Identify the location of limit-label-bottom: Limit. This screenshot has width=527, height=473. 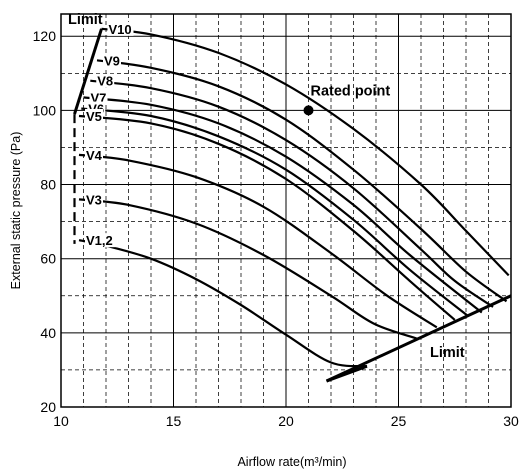
(447, 353).